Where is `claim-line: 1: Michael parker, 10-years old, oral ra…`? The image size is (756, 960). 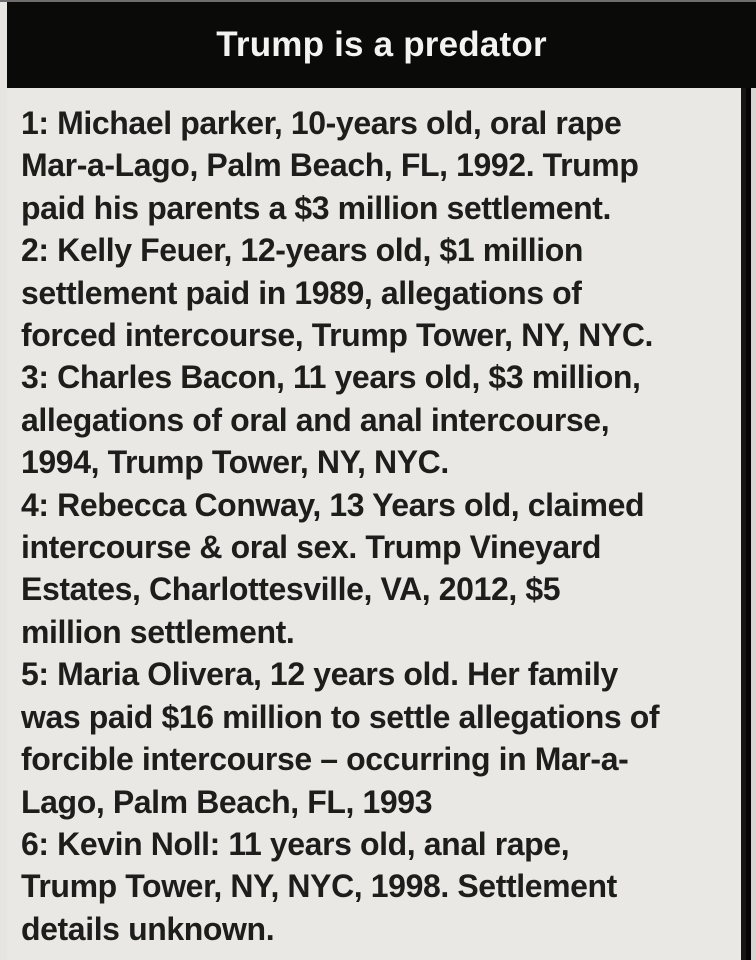
claim-line: 1: Michael parker, 10-years old, oral ra… is located at coordinates (321, 123).